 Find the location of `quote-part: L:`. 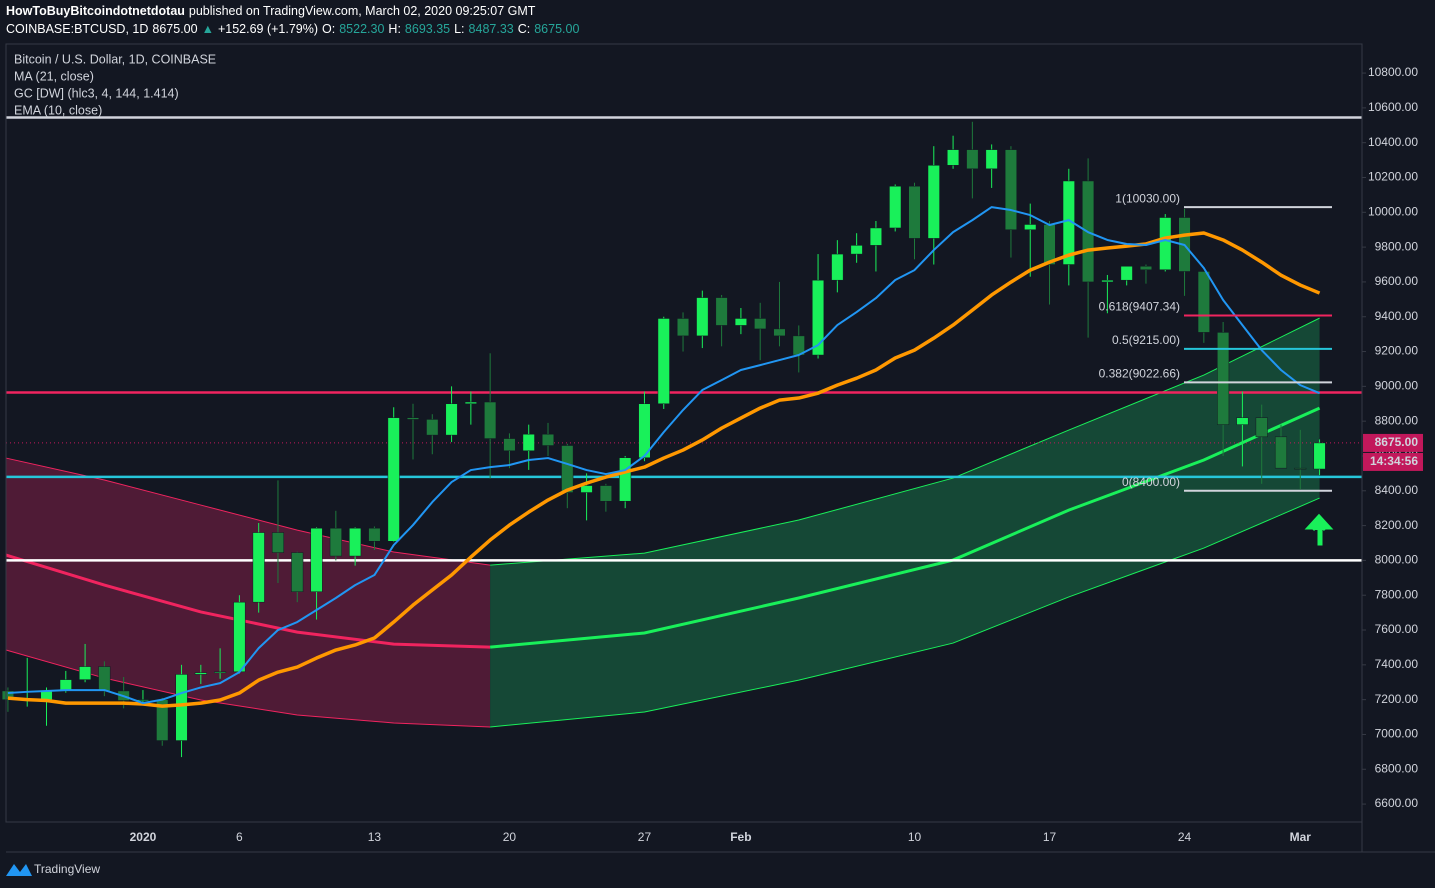

quote-part: L: is located at coordinates (459, 29).